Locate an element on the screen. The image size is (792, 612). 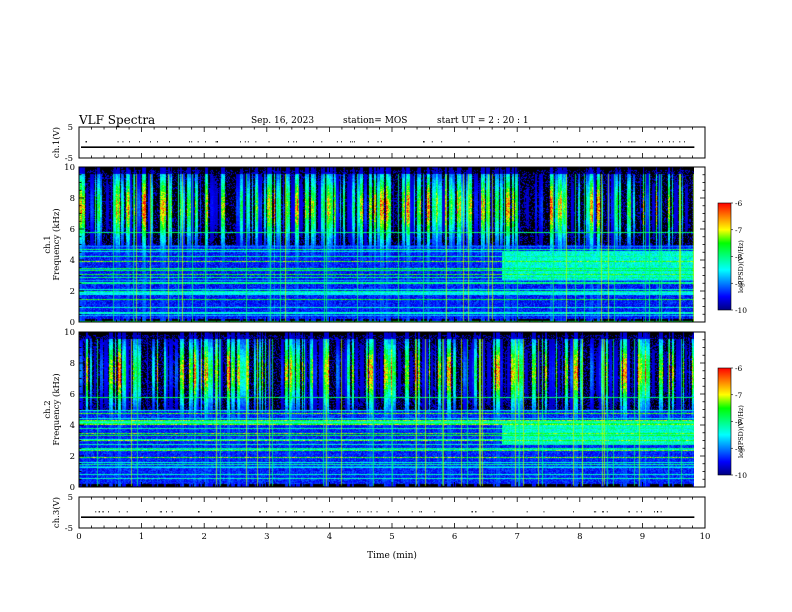
y-axis-label-ch1-waveform: ch.1(V) is located at coordinates (56, 142).